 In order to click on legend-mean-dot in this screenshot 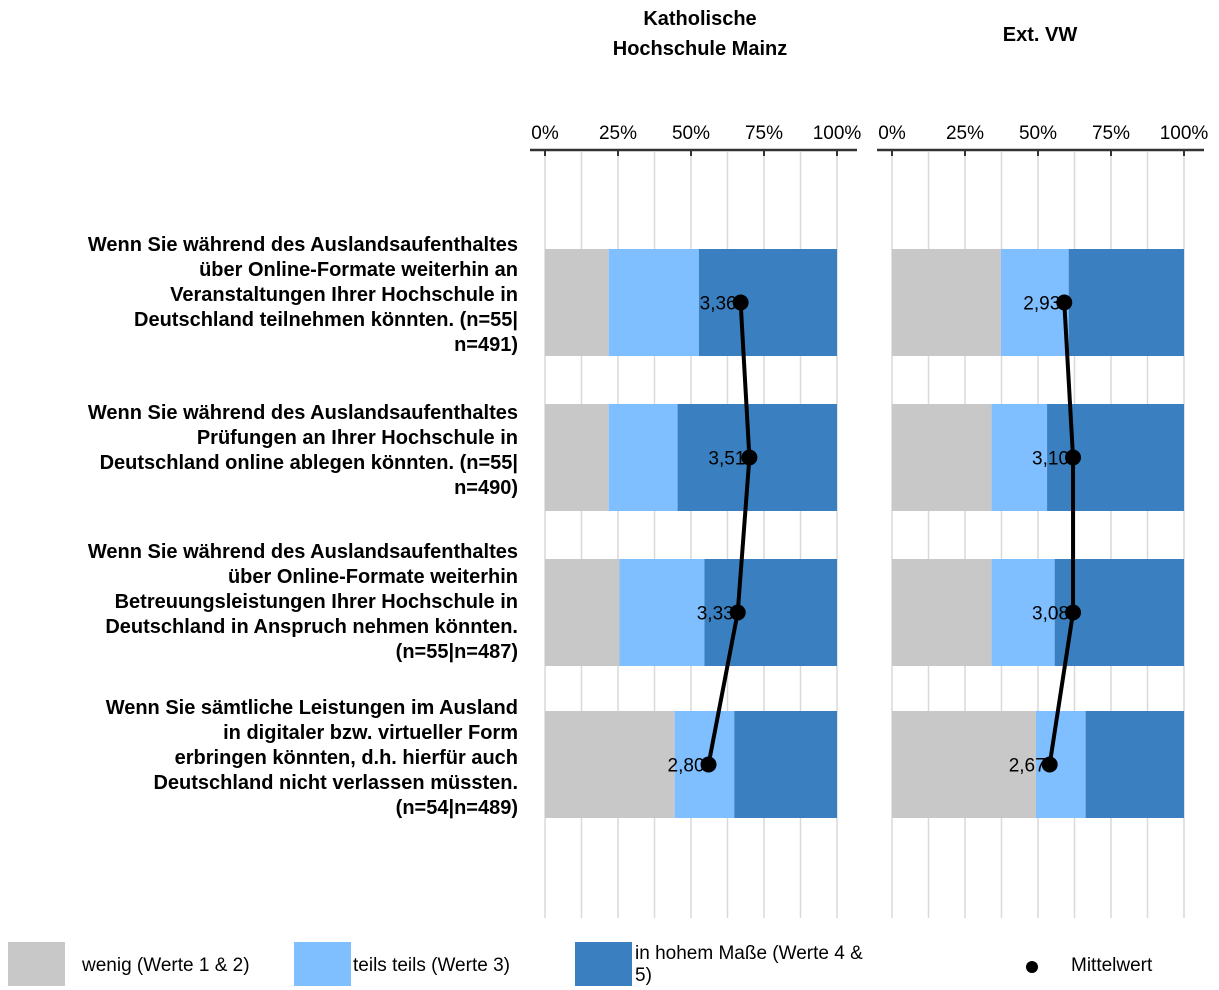, I will do `click(1032, 967)`.